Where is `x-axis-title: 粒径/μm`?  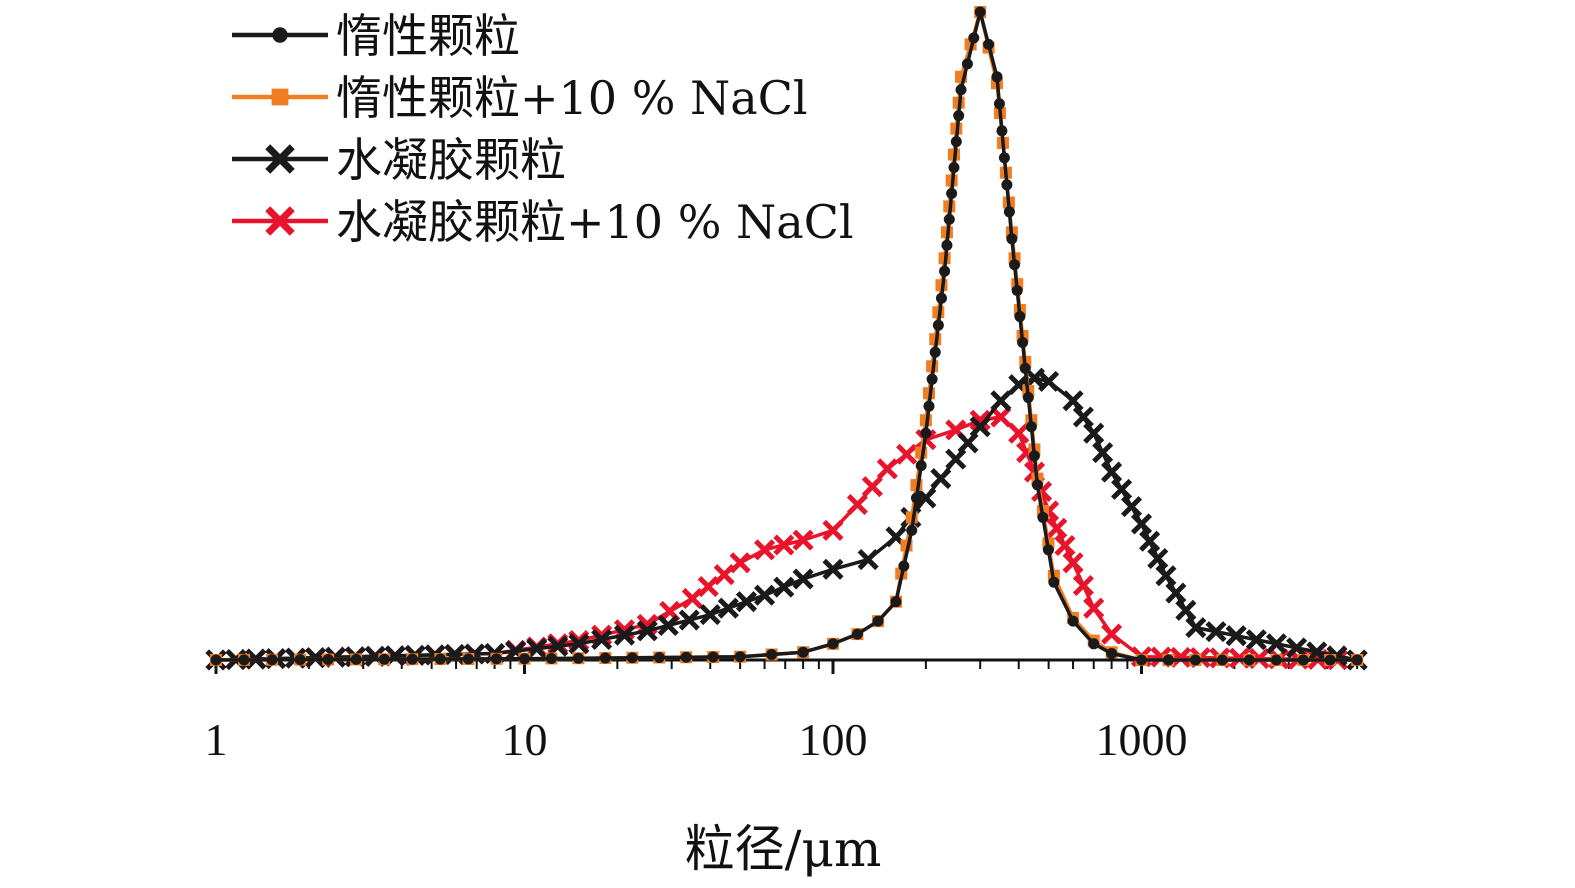
x-axis-title: 粒径/μm is located at coordinates (783, 849).